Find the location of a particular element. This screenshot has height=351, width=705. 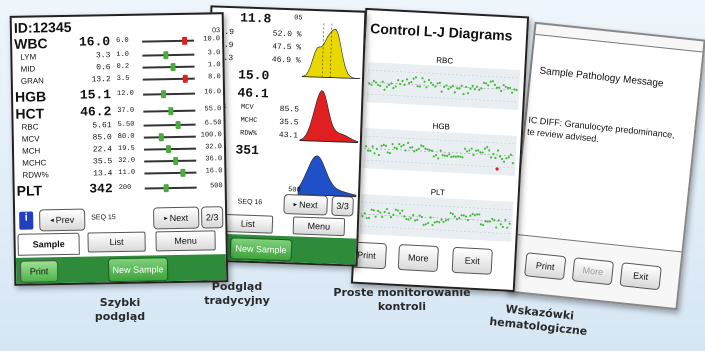

range-bar-row: 0.2 1.0 is located at coordinates (168, 67).